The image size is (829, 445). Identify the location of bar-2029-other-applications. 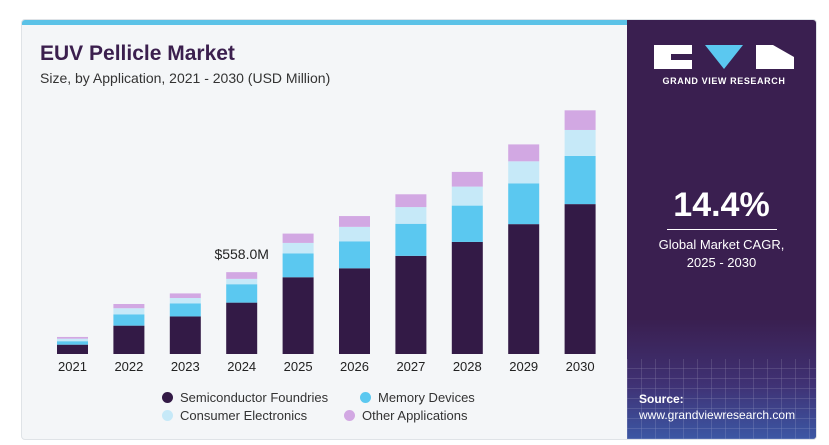
(524, 153).